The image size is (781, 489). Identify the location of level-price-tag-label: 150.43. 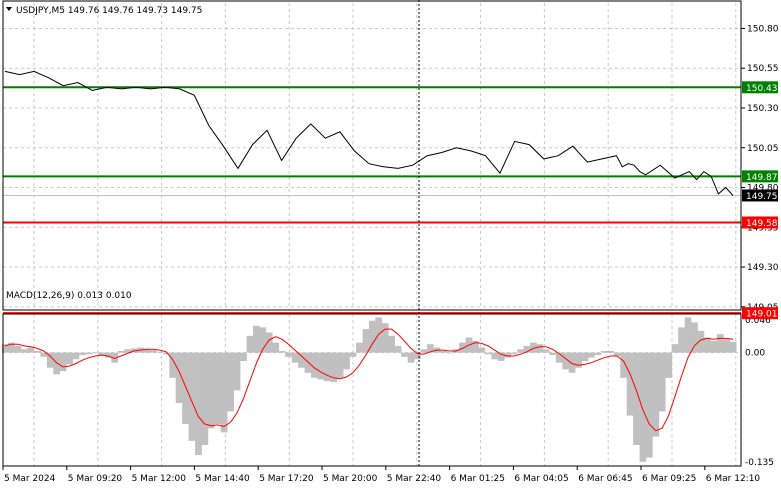
(762, 89).